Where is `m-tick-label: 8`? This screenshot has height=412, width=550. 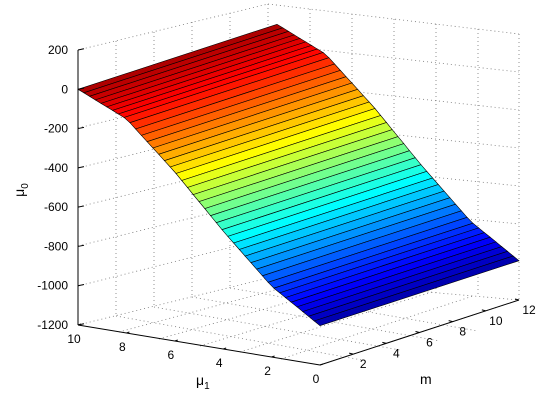 m-tick-label: 8 is located at coordinates (462, 332).